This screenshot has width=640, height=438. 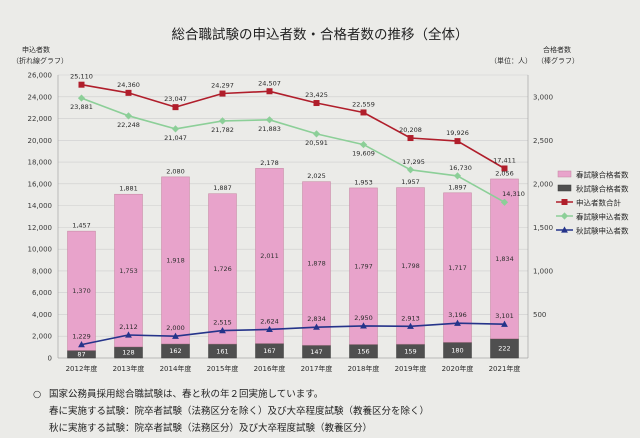 I want to click on bar-label-spring-passers-3: 1,726, so click(x=222, y=269).